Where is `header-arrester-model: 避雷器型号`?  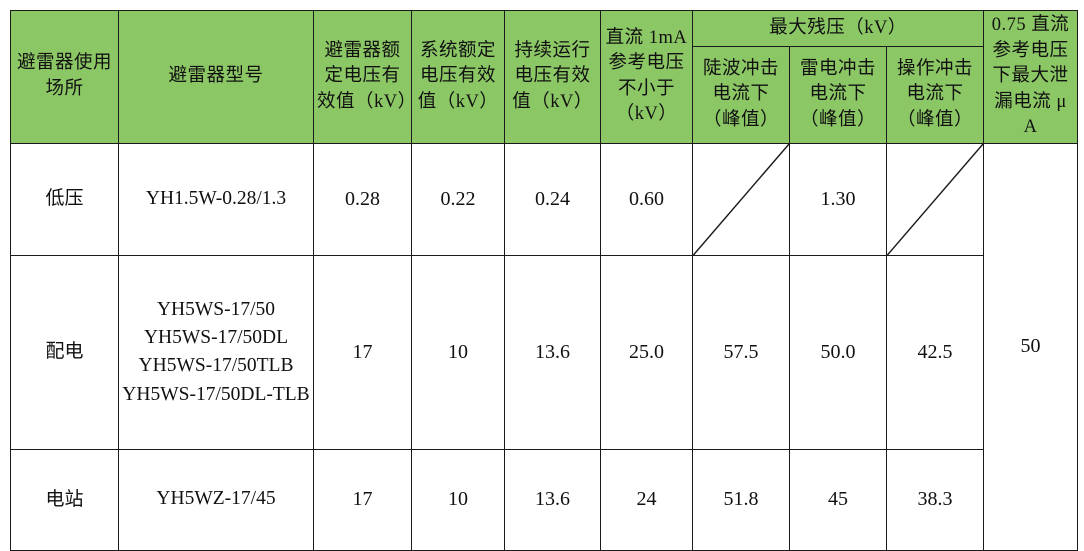
header-arrester-model: 避雷器型号 is located at coordinates (216, 77).